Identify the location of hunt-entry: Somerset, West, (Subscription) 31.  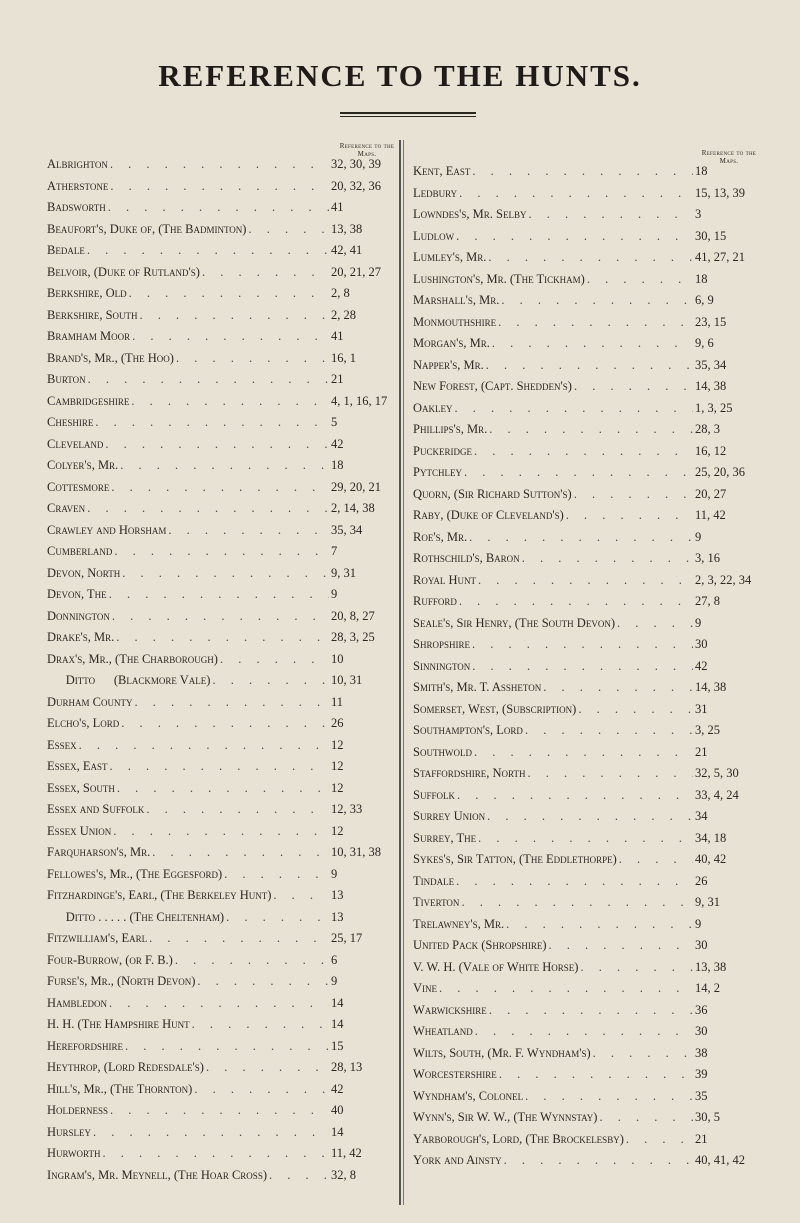
(588, 710).